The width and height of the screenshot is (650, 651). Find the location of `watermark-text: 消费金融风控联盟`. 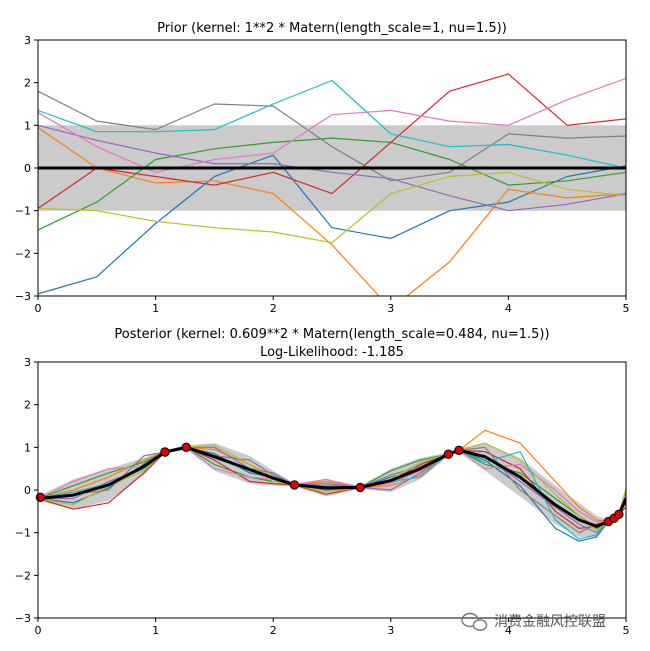

watermark-text: 消费金融风控联盟 is located at coordinates (550, 622).